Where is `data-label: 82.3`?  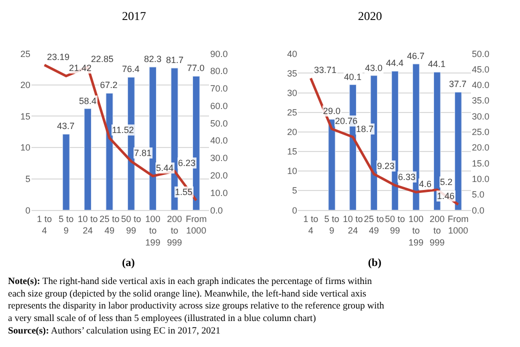
data-label: 82.3 is located at coordinates (153, 59).